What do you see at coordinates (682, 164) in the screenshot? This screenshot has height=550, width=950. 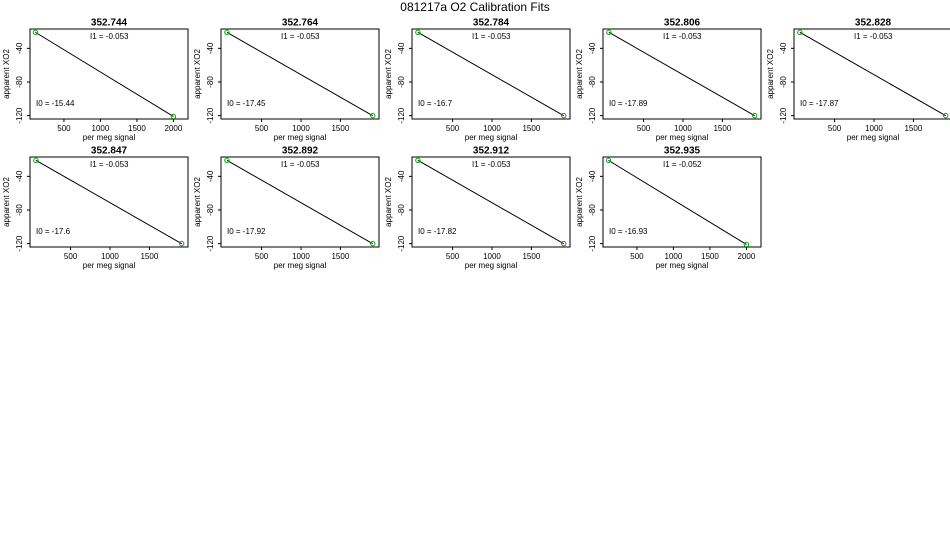 I see `annotation: I1 = -0.052` at bounding box center [682, 164].